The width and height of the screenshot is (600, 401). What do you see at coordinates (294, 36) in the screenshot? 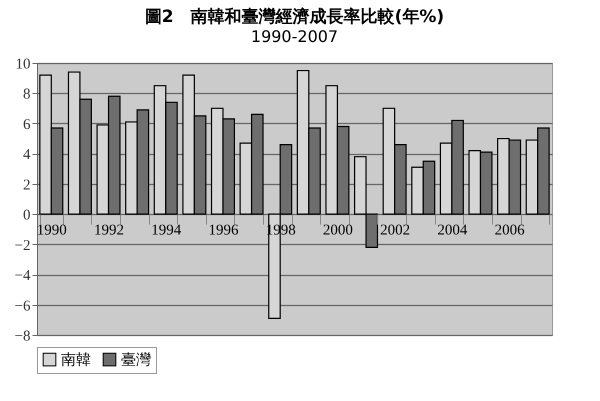
I see `chart-subtitle: 1990-2007` at bounding box center [294, 36].